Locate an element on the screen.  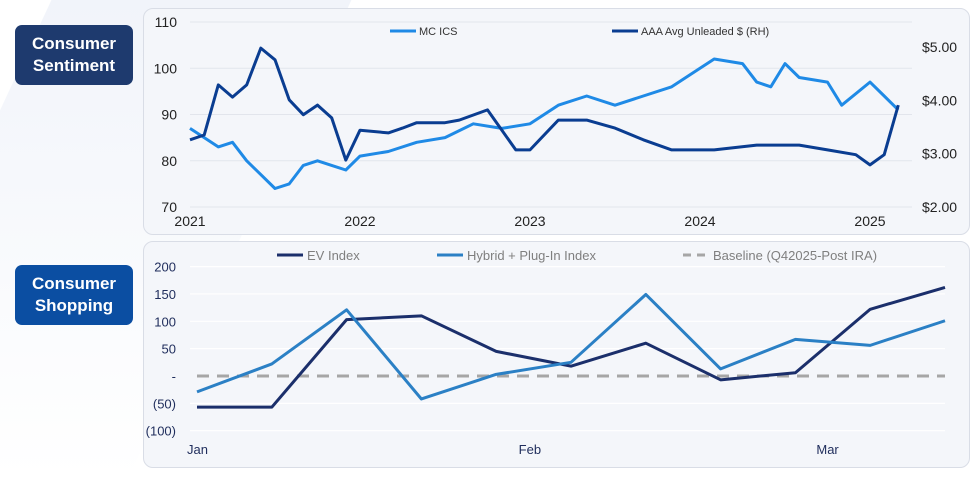
legend-label: Hybrid + Plug-In Index is located at coordinates (531, 255).